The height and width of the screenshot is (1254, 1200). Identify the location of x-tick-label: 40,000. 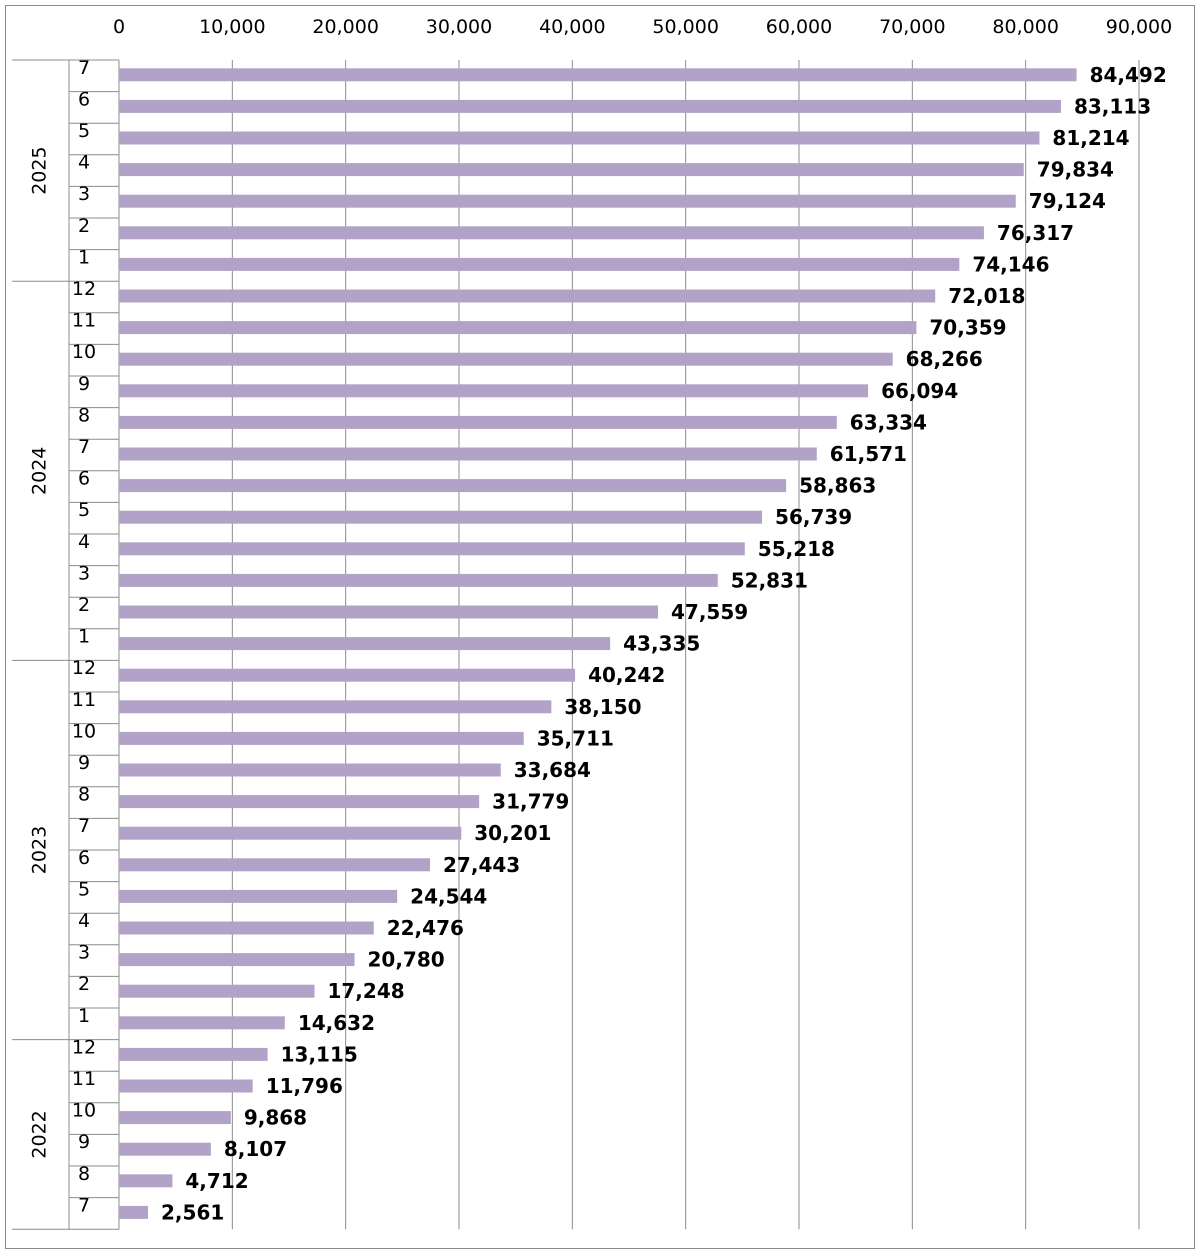
(572, 27).